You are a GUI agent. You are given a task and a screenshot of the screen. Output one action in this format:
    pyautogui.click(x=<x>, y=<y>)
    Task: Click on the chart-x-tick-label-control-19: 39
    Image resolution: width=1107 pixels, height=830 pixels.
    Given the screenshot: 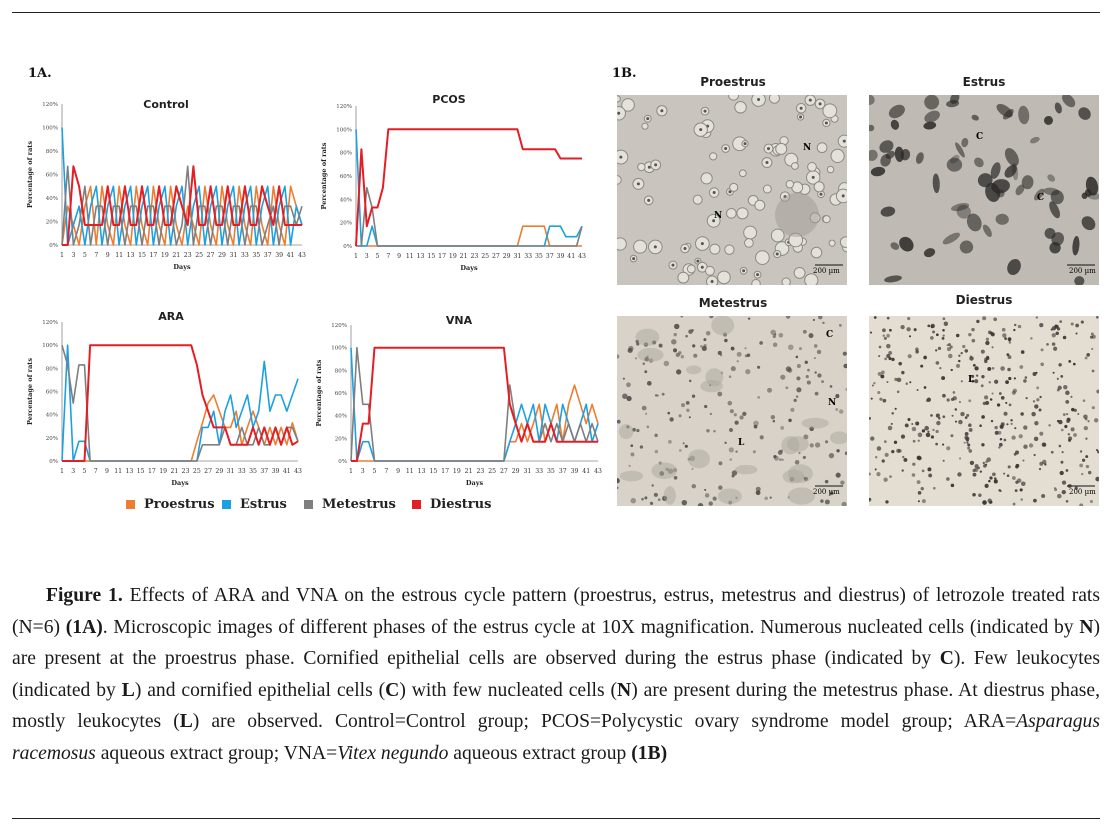 What is the action you would take?
    pyautogui.click(x=279, y=255)
    